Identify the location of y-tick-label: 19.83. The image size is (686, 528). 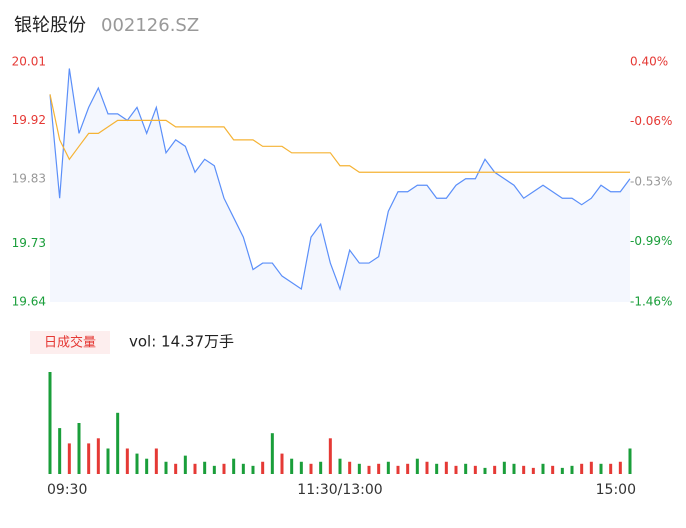
(29, 178).